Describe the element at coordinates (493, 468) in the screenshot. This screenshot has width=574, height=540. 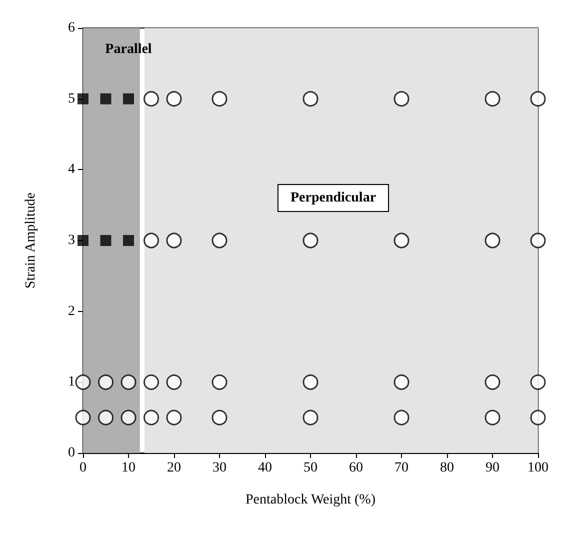
I see `x-tick-label: 90` at that location.